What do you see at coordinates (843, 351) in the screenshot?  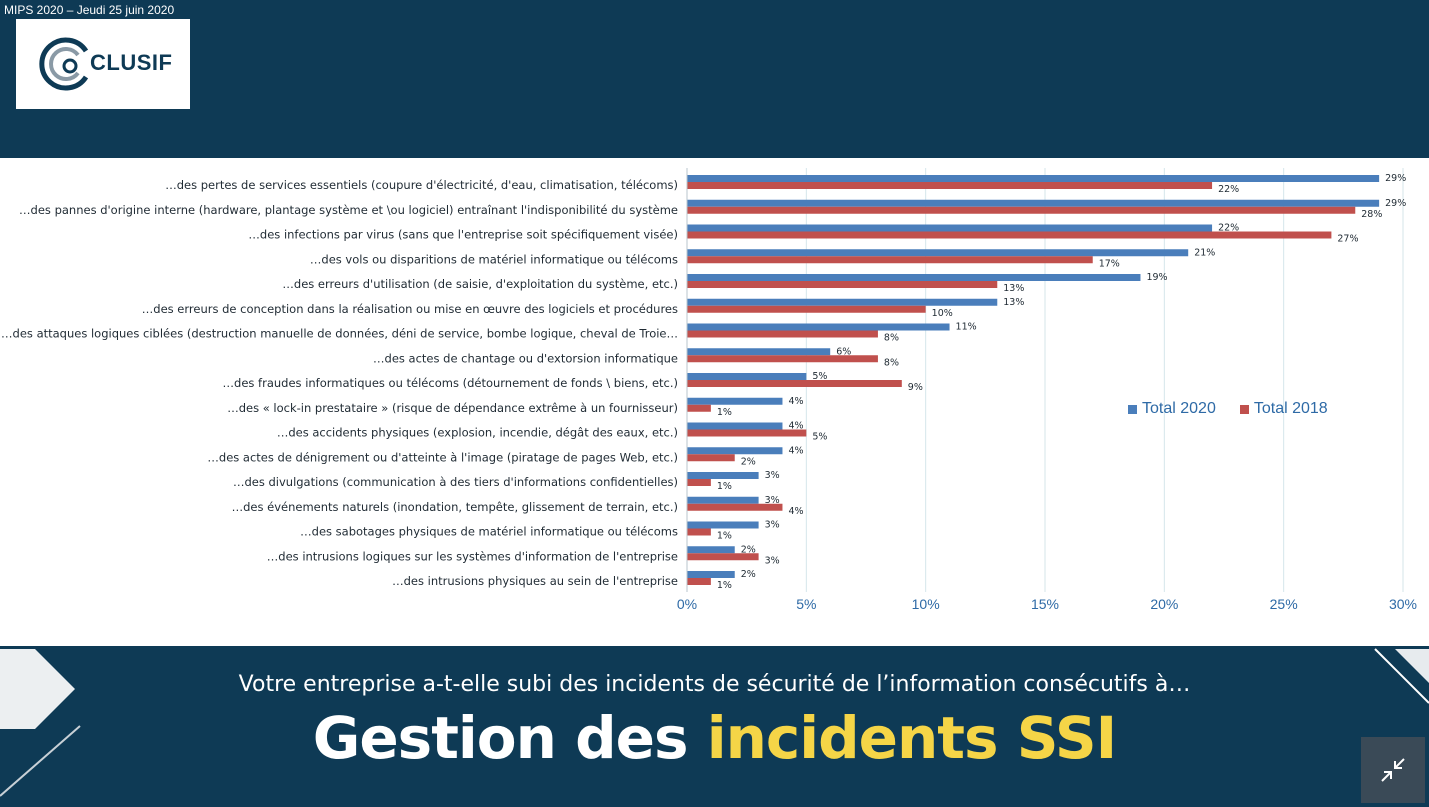 I see `value-label-2020: 6%` at bounding box center [843, 351].